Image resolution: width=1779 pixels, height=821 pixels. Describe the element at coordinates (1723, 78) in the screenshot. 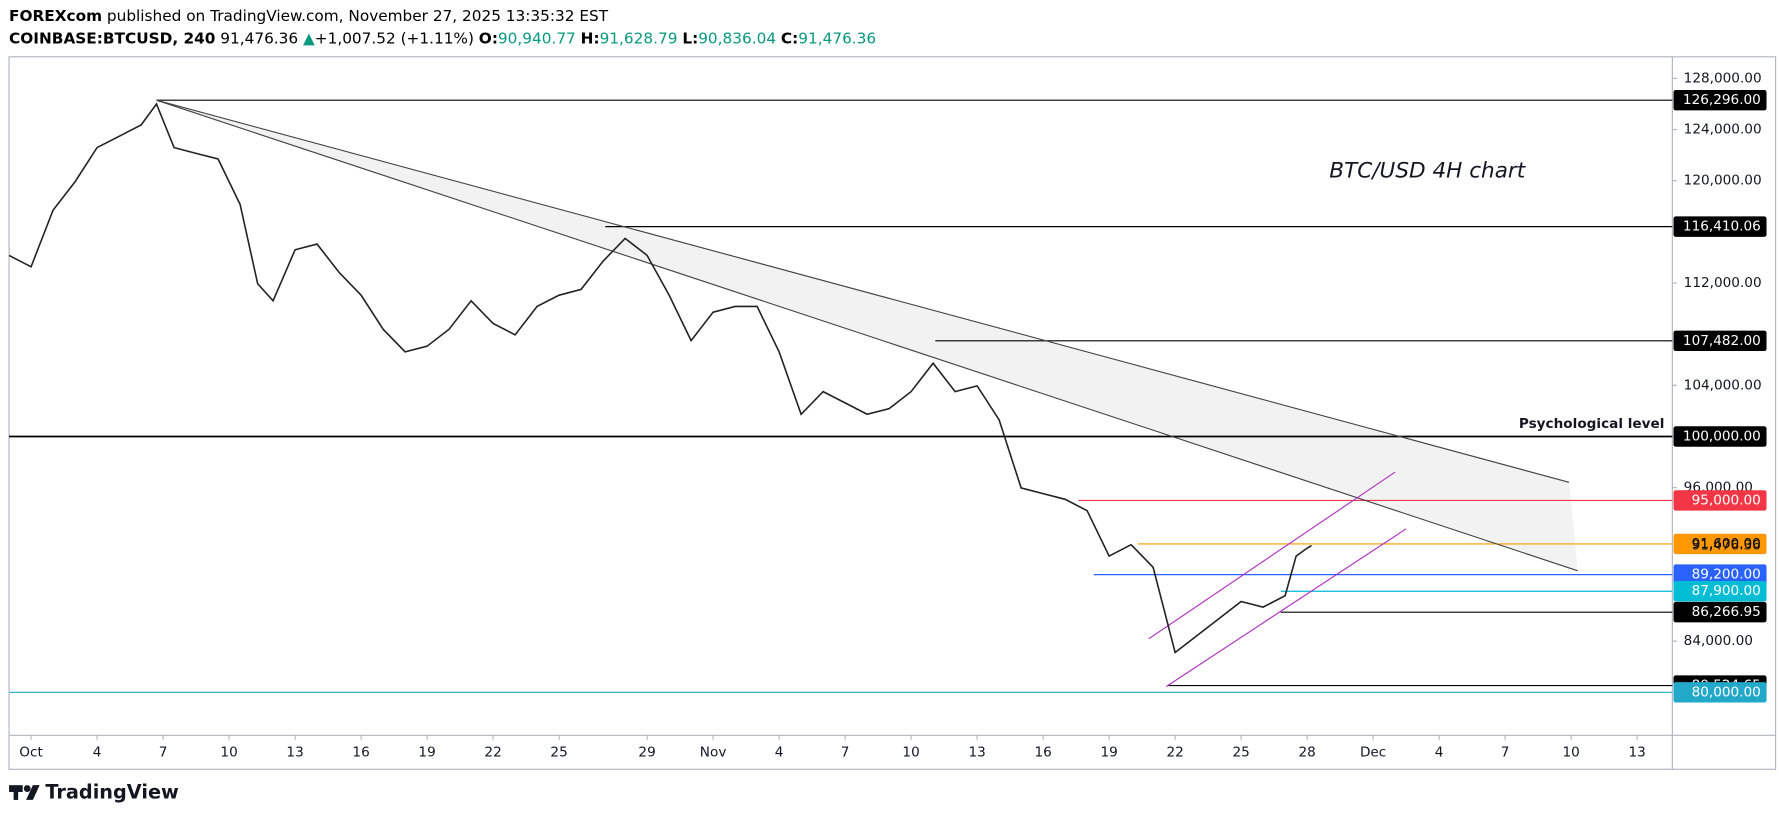

I see `y-tick-label: 128,000.00` at that location.